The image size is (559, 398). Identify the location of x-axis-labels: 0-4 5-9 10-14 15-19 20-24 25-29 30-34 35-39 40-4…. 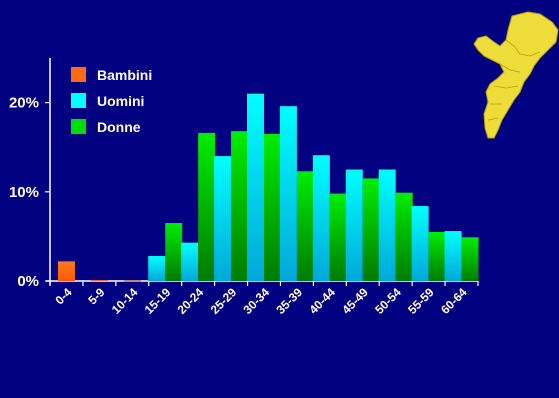
(260, 301).